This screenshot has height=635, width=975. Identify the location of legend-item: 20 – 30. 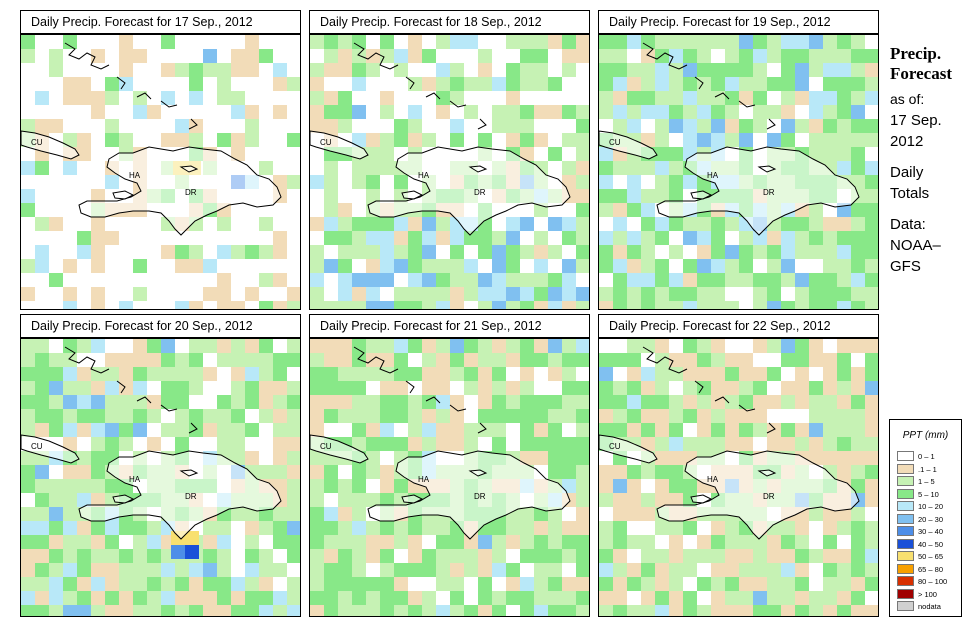
(920, 519).